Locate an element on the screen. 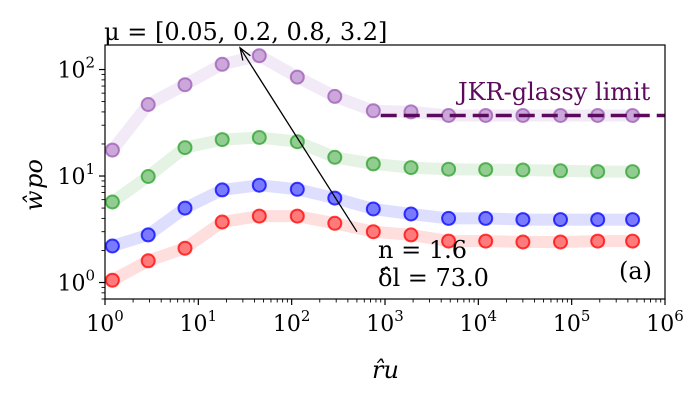 The width and height of the screenshot is (700, 400). mu-arrow-head is located at coordinates (245, 53).